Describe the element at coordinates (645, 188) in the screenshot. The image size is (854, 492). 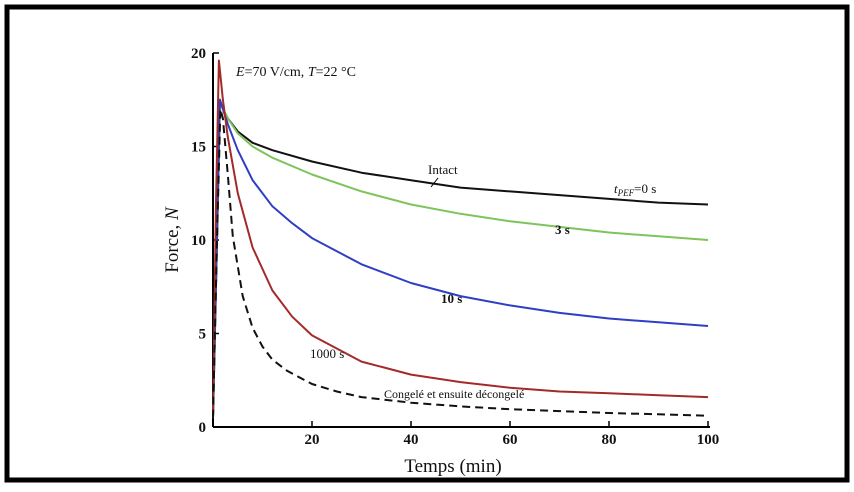
I see `tpef-value: =0 s` at that location.